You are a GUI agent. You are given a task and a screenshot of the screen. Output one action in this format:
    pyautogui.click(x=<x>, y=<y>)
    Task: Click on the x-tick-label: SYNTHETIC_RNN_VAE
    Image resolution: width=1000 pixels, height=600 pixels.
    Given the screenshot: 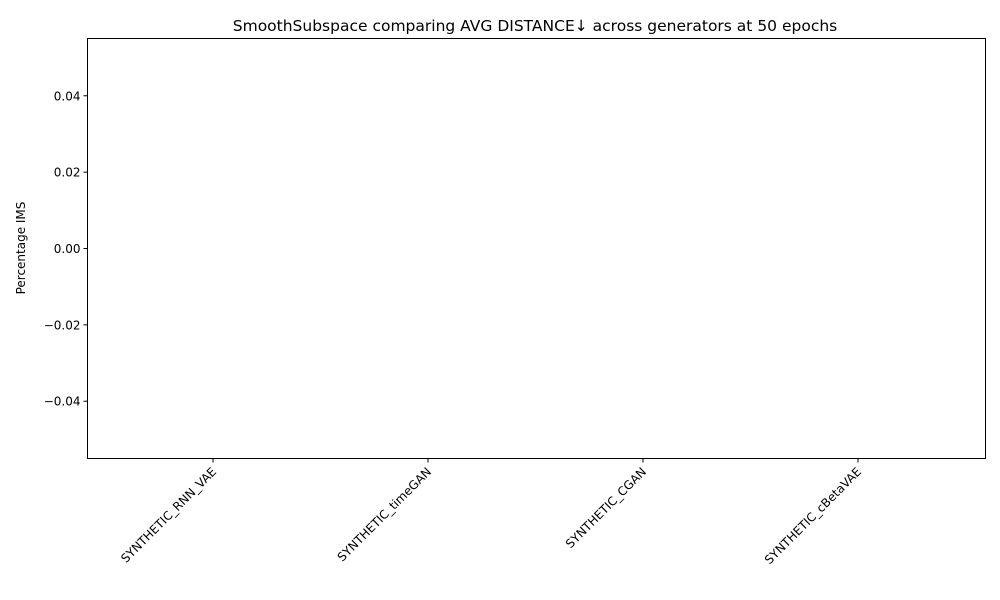 What is the action you would take?
    pyautogui.click(x=168, y=515)
    